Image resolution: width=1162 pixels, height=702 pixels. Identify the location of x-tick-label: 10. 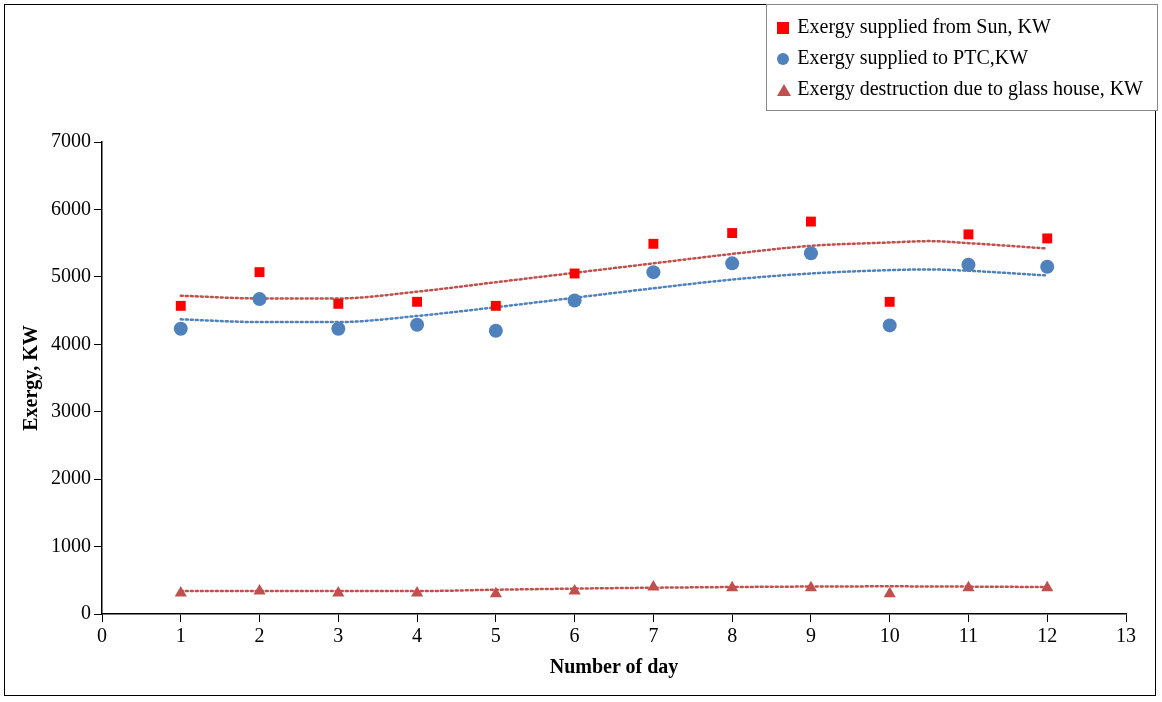
(889, 635).